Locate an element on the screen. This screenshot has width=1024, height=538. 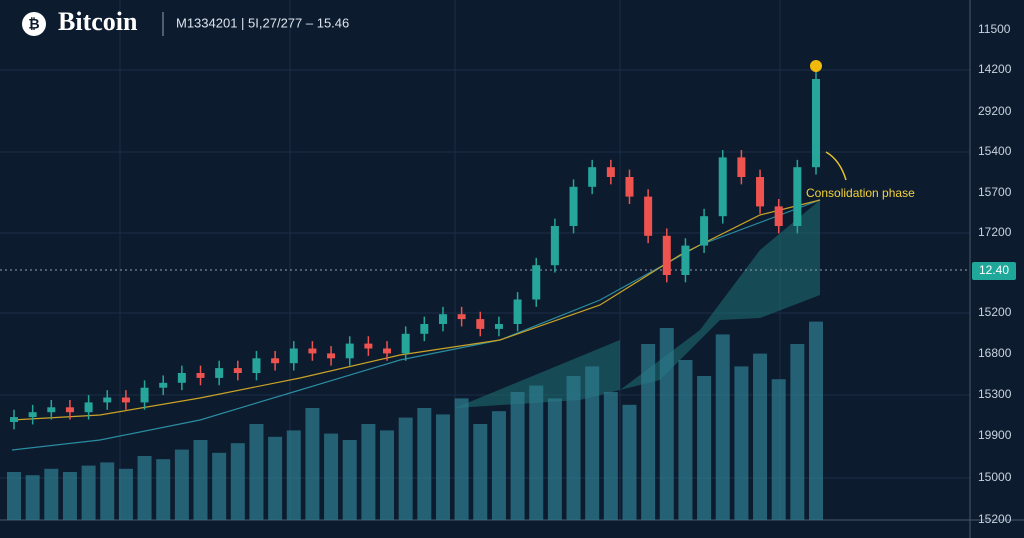
y-tick-label: 14200 is located at coordinates (995, 69).